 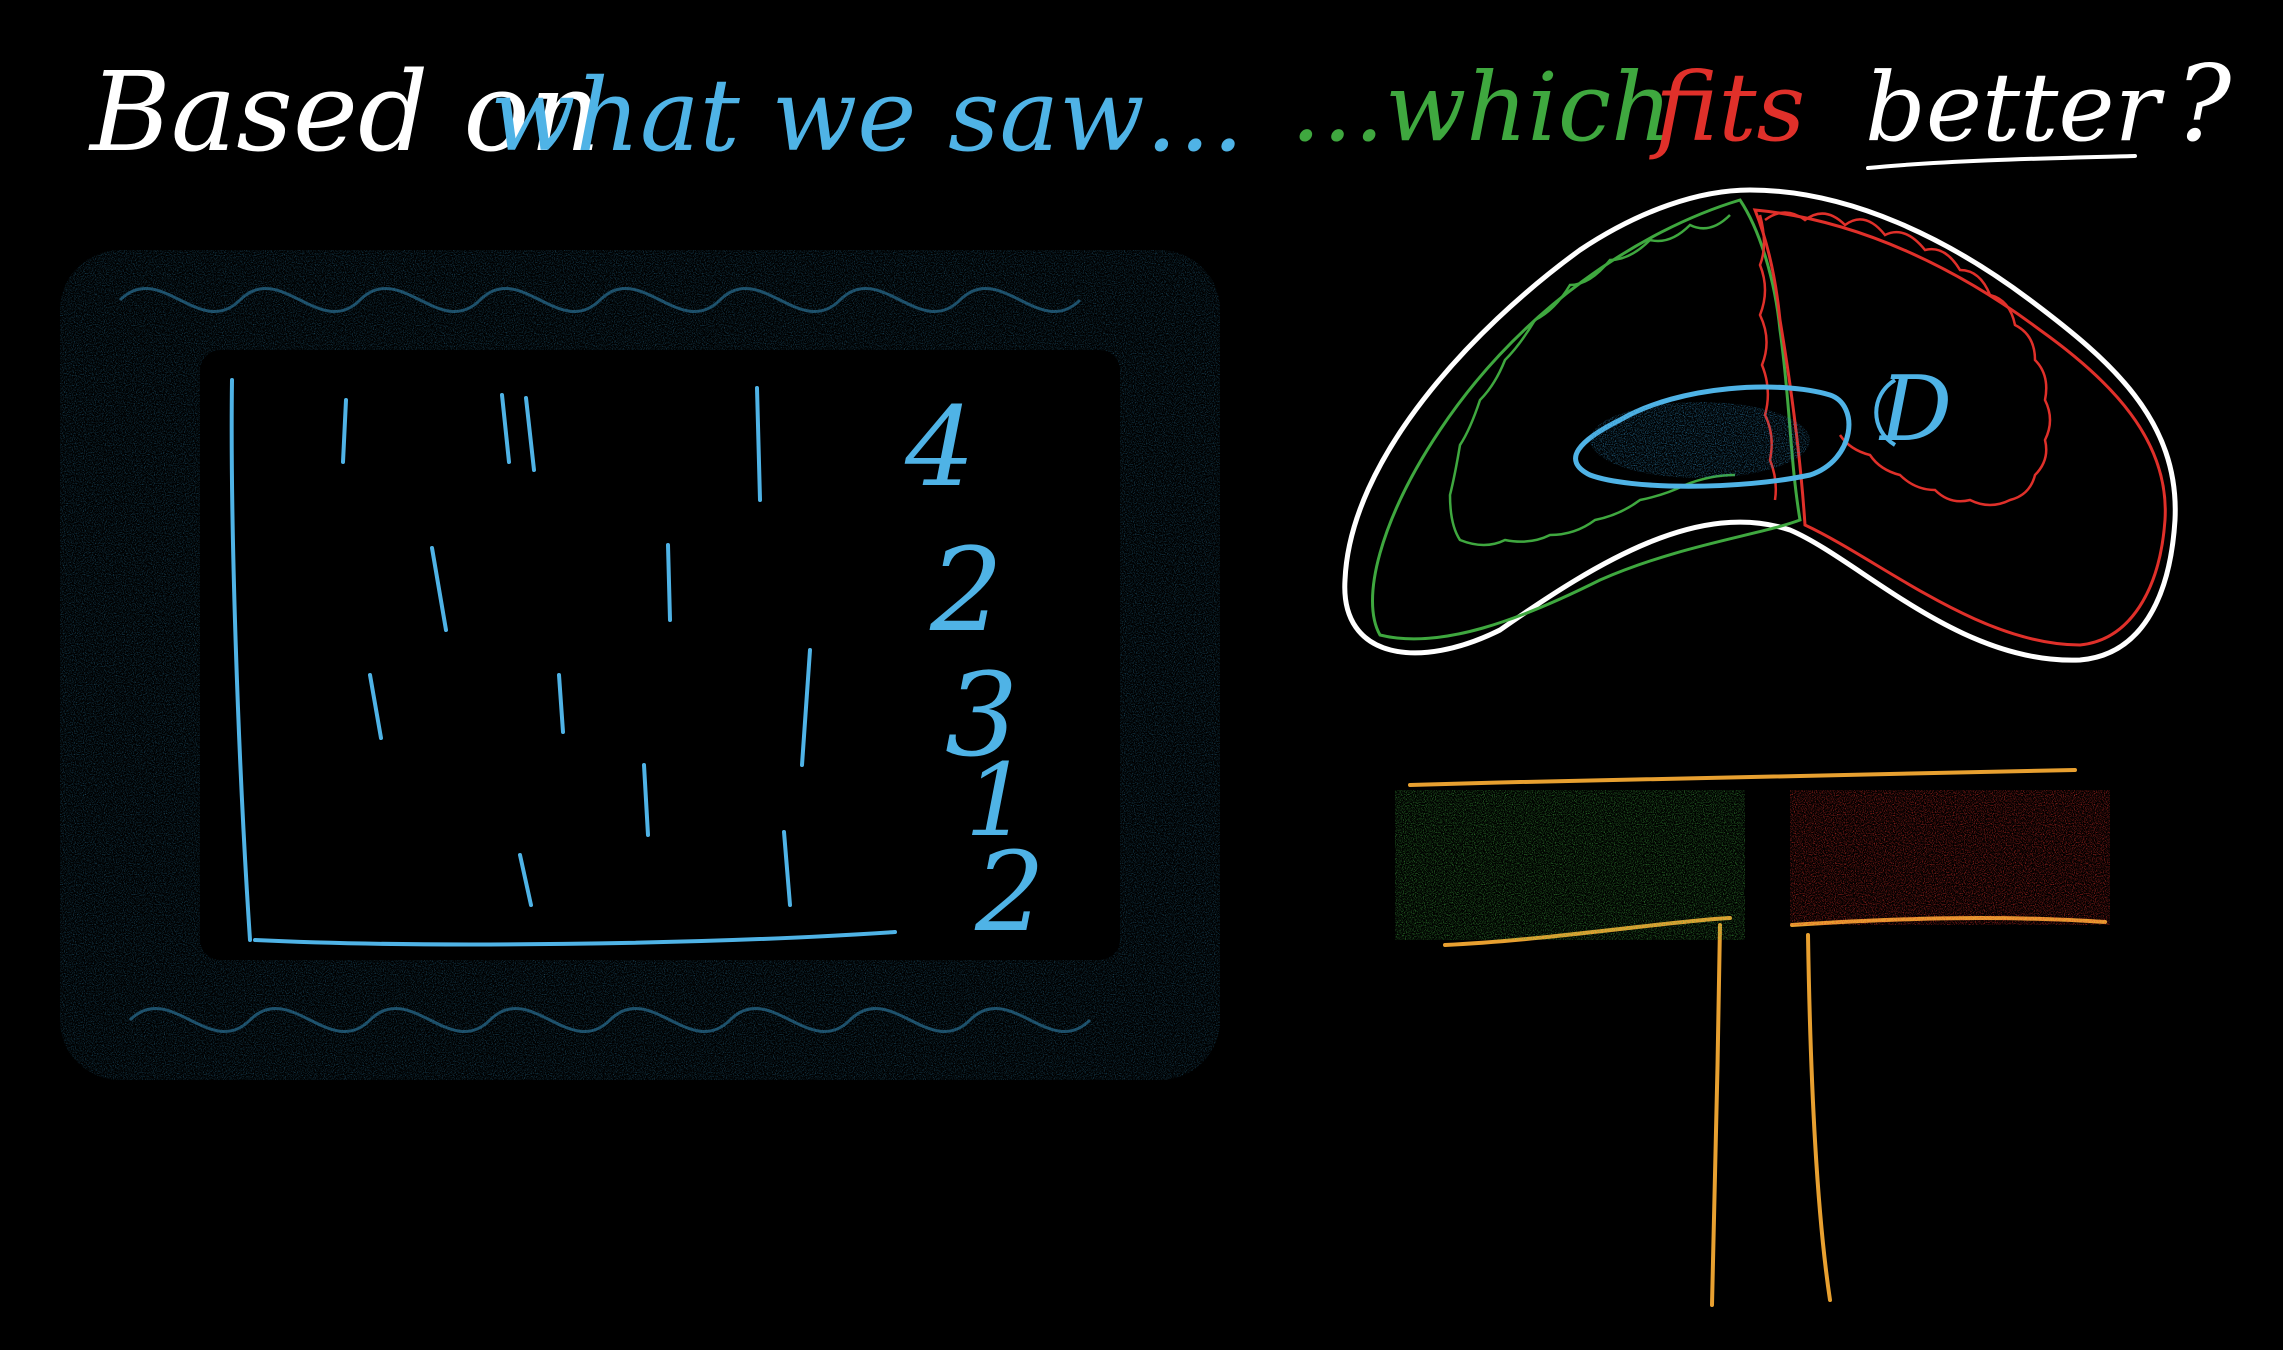 What do you see at coordinates (1481, 108) in the screenshot?
I see `heading-right-prefix: …which` at bounding box center [1481, 108].